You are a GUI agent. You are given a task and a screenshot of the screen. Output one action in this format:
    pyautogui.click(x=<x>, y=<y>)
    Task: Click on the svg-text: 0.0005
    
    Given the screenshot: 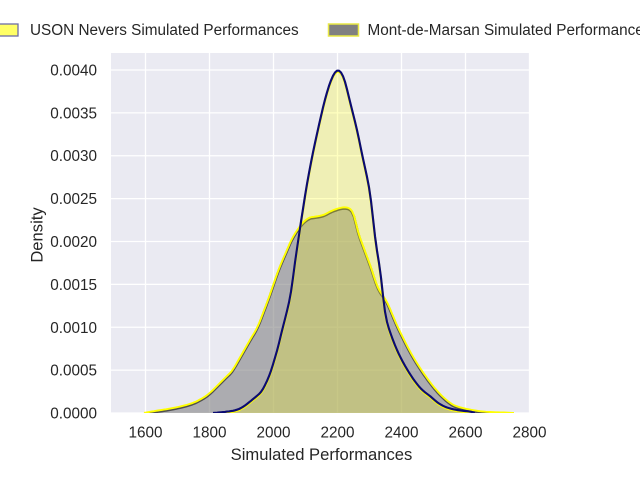 What is the action you would take?
    pyautogui.click(x=73, y=371)
    